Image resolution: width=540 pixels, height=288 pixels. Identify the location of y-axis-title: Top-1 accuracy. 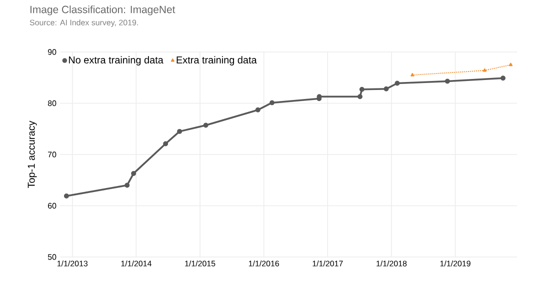
(32, 154).